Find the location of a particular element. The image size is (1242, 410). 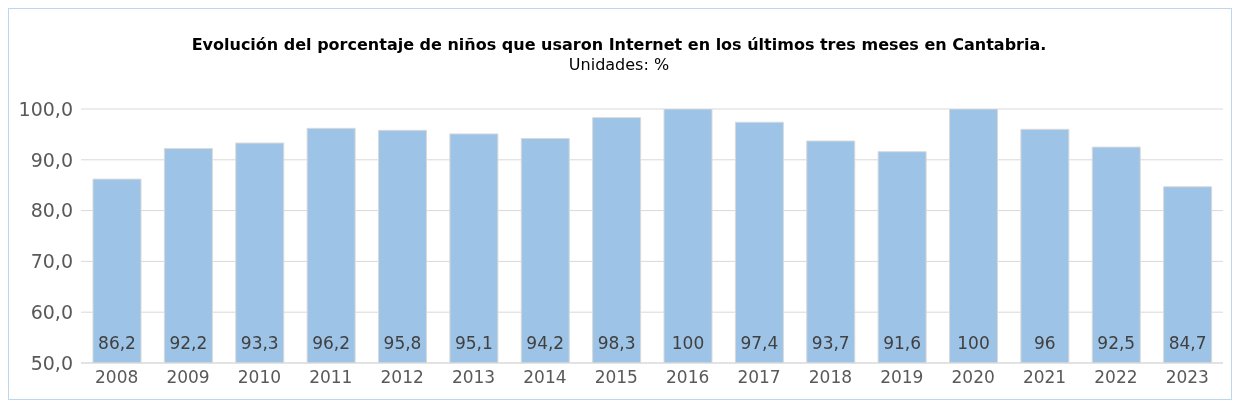

x-tick-label: 2018 is located at coordinates (830, 377).